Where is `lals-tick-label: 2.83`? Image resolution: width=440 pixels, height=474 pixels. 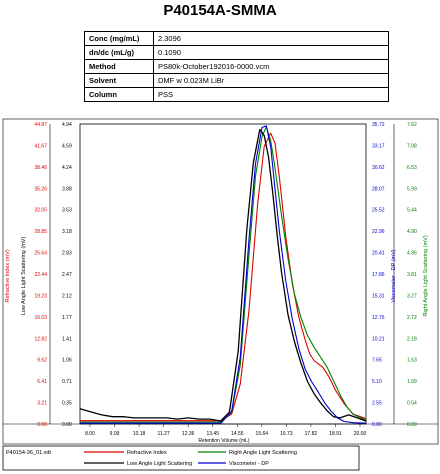
lals-tick-label: 2.83 is located at coordinates (67, 254).